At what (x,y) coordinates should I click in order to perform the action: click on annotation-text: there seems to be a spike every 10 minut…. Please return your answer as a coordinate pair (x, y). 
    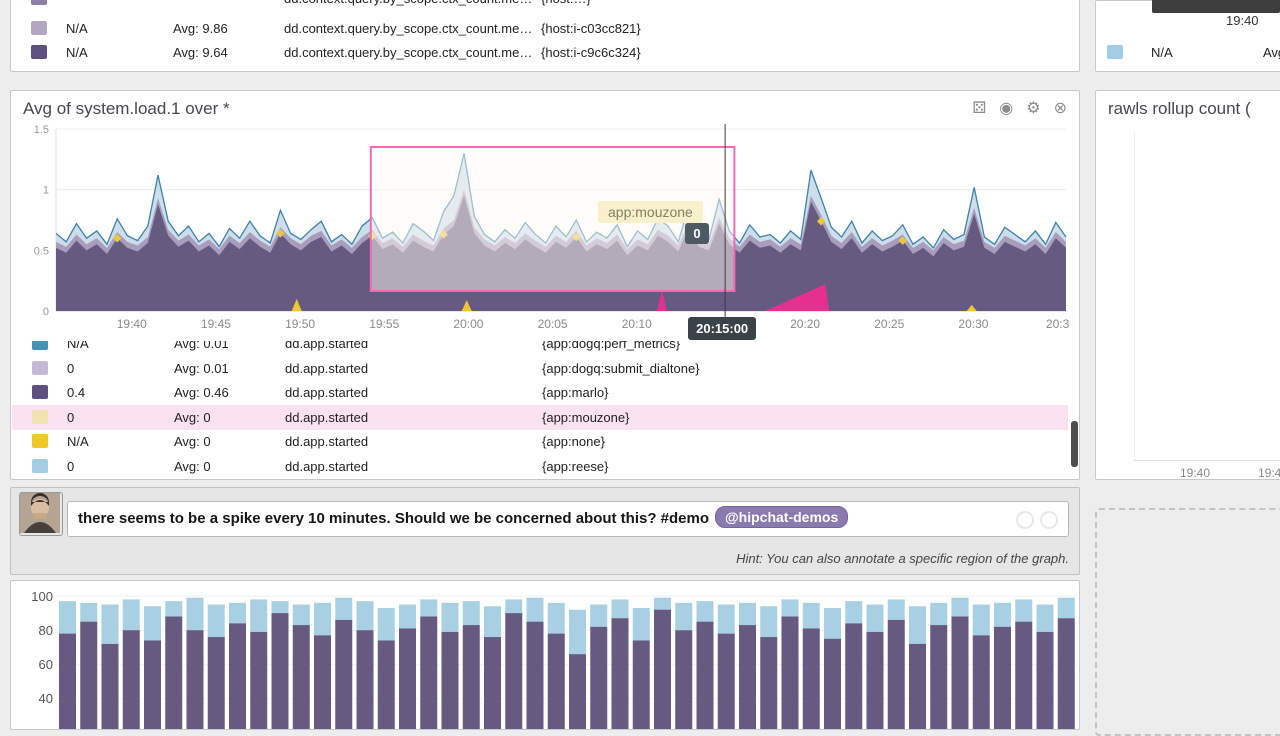
    Looking at the image, I should click on (394, 518).